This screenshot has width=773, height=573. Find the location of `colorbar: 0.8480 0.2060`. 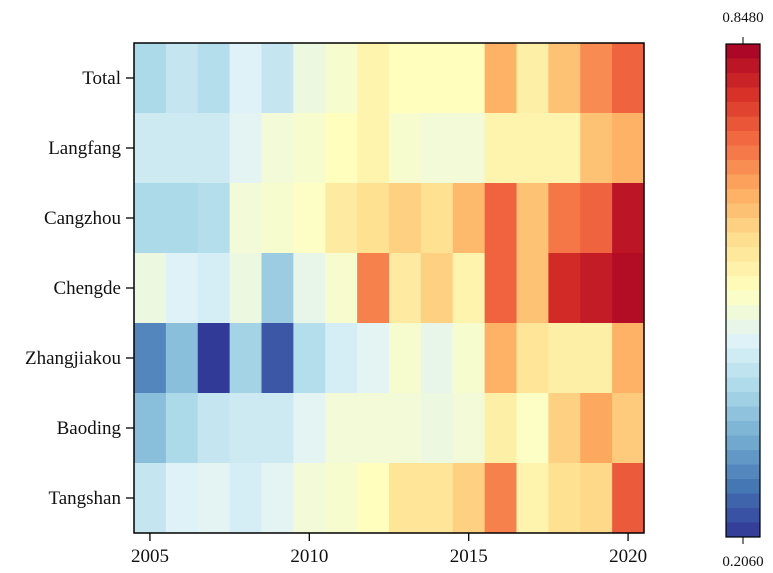

colorbar: 0.8480 0.2060 is located at coordinates (742, 290).